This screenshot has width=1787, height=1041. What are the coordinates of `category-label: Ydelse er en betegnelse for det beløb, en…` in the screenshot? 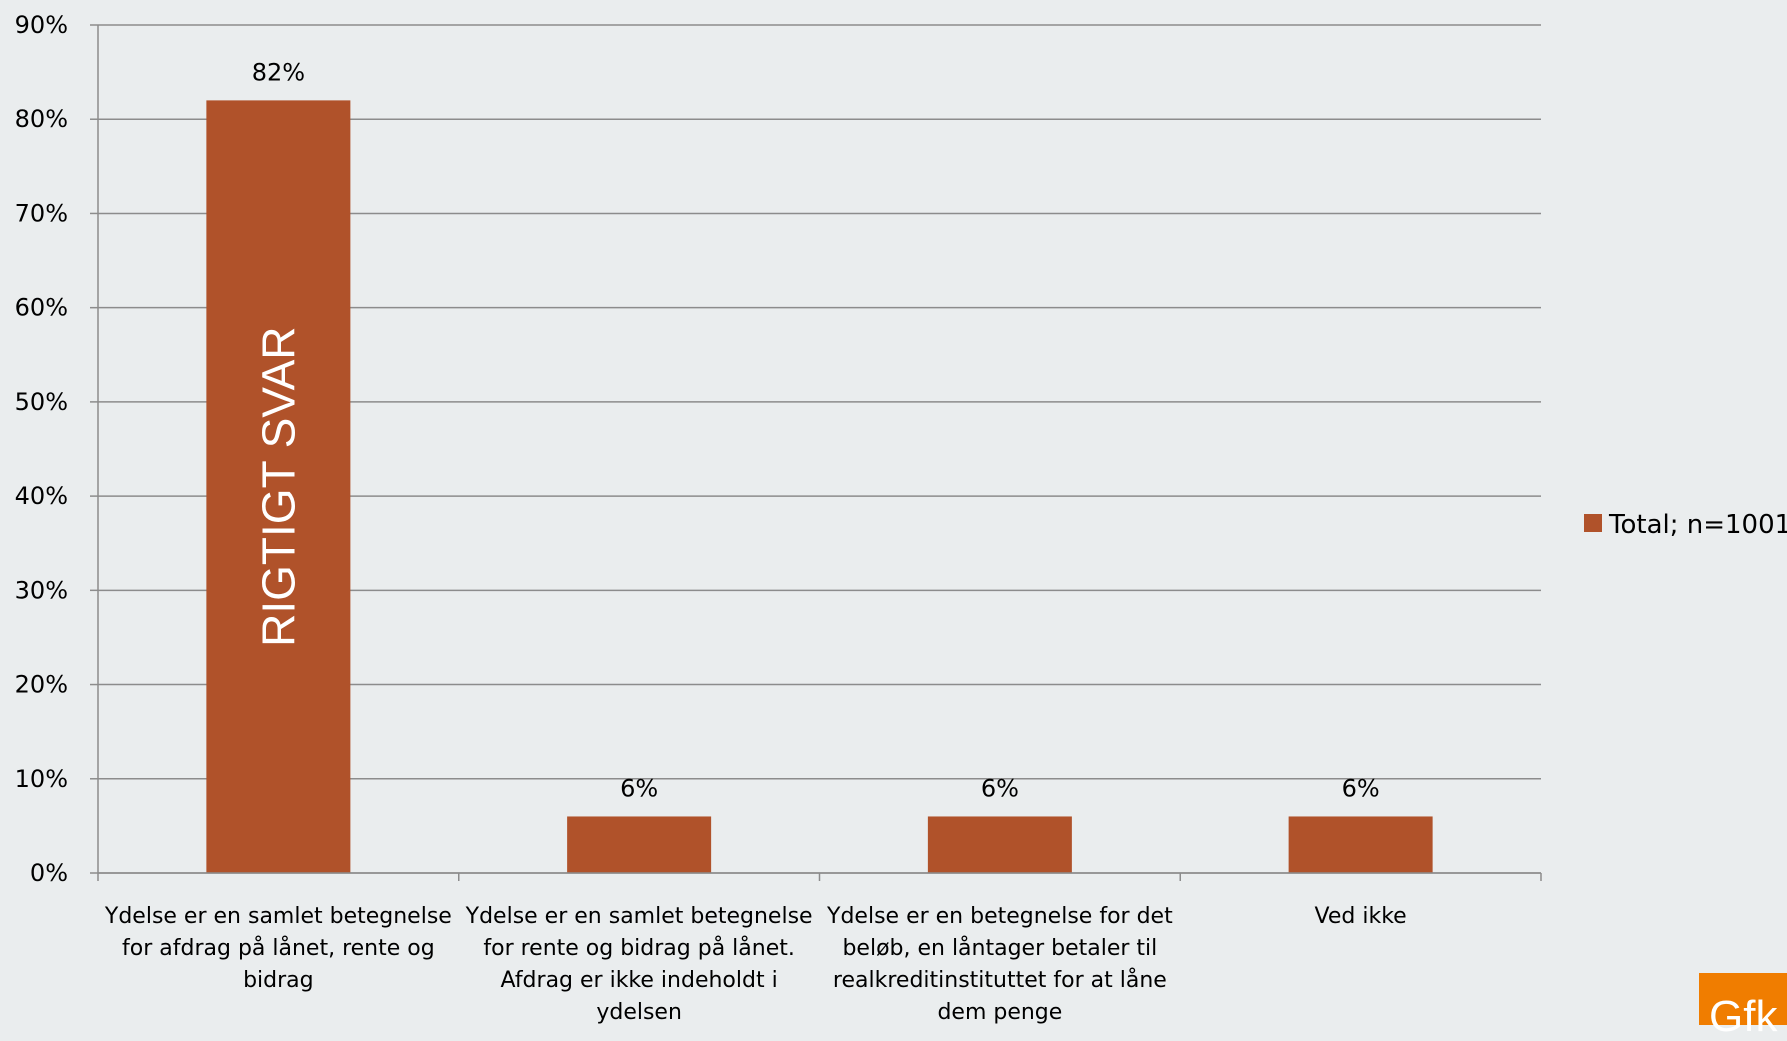 It's located at (999, 964).